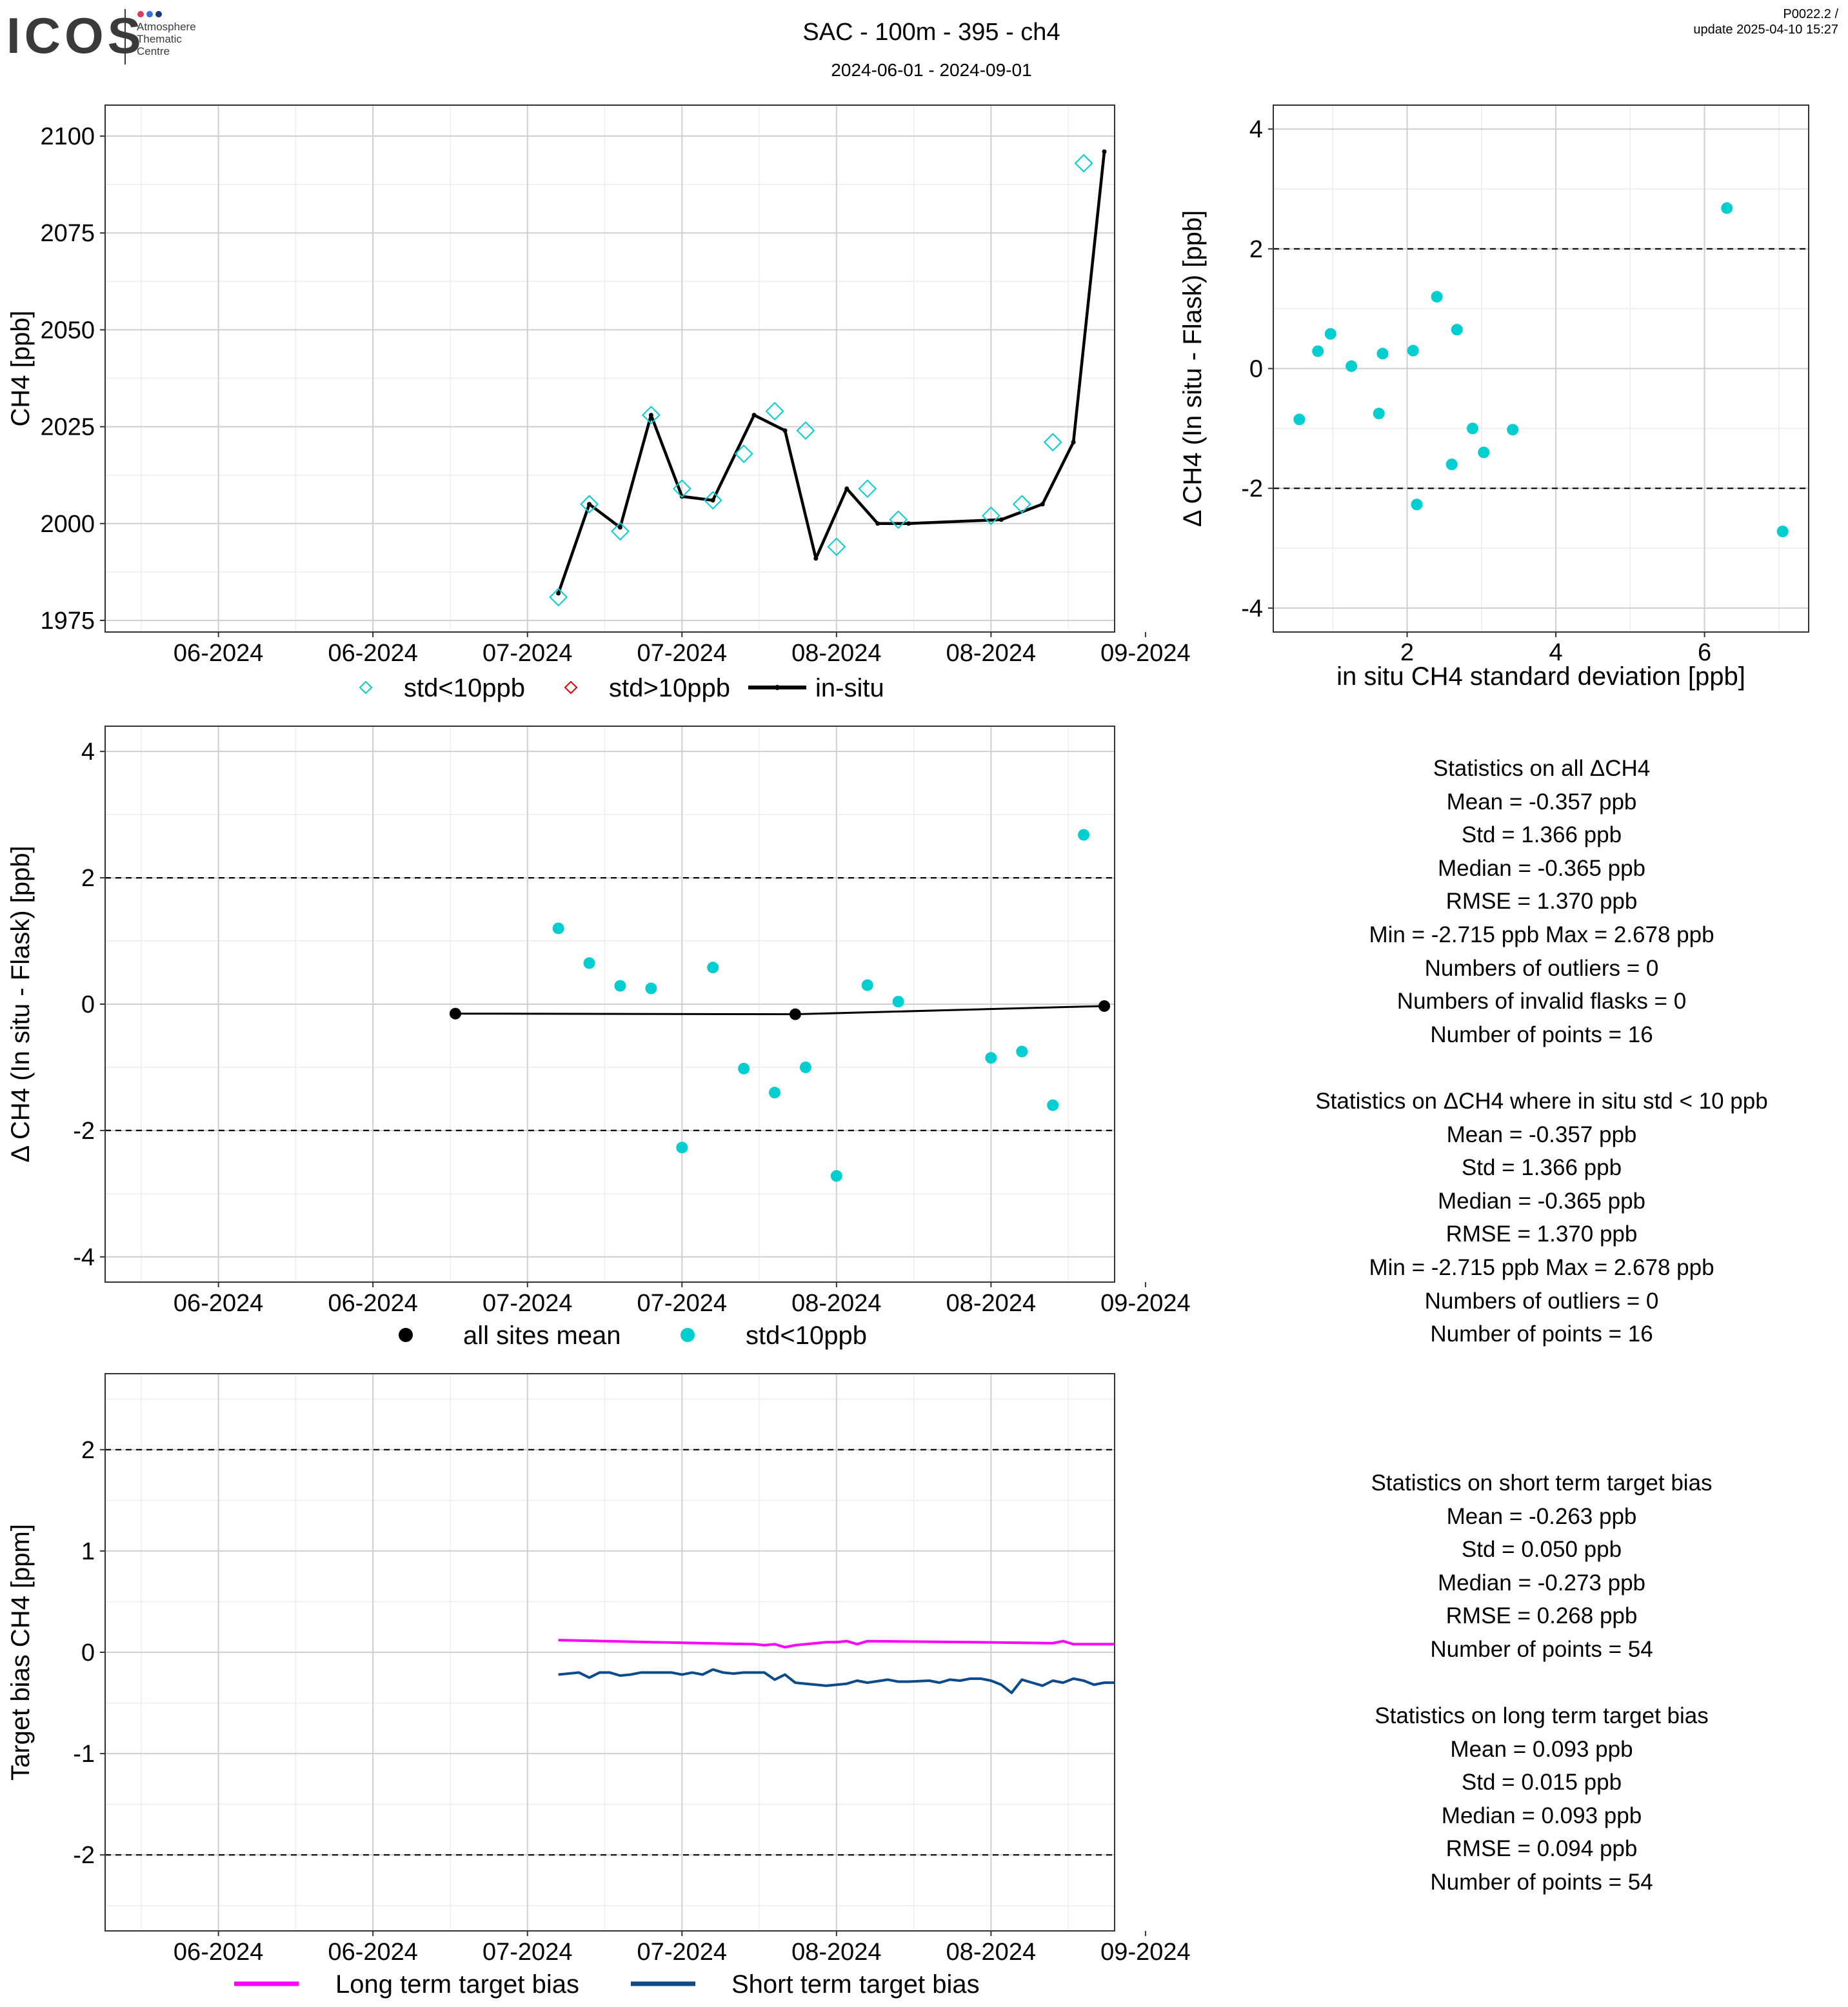 This screenshot has height=2007, width=1848. I want to click on logo-dot-blue, so click(149, 14).